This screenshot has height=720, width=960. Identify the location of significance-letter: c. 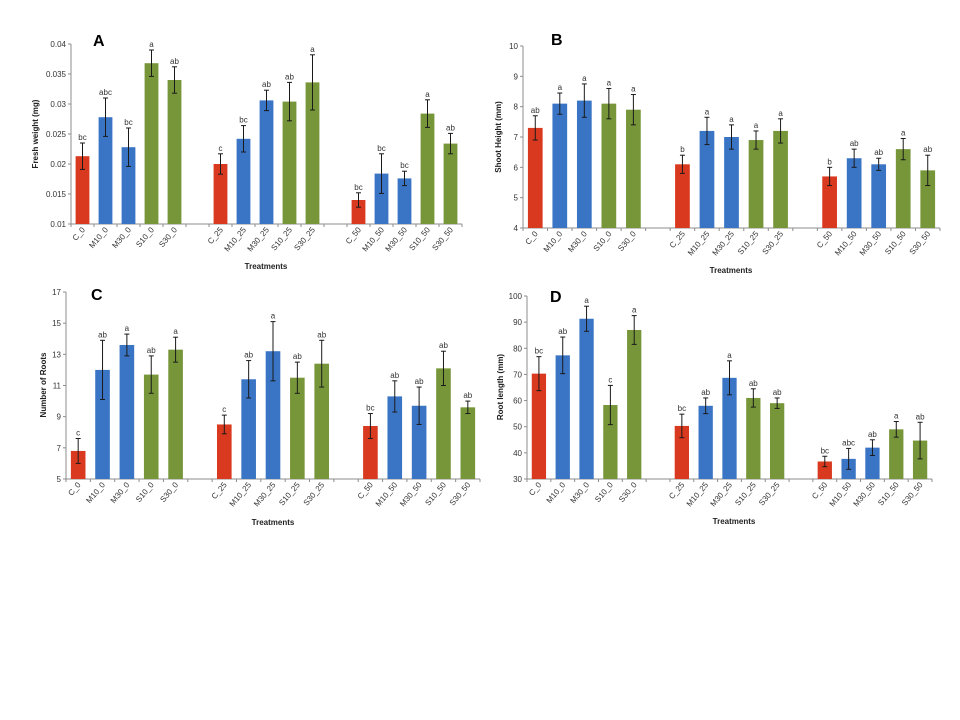
(610, 379).